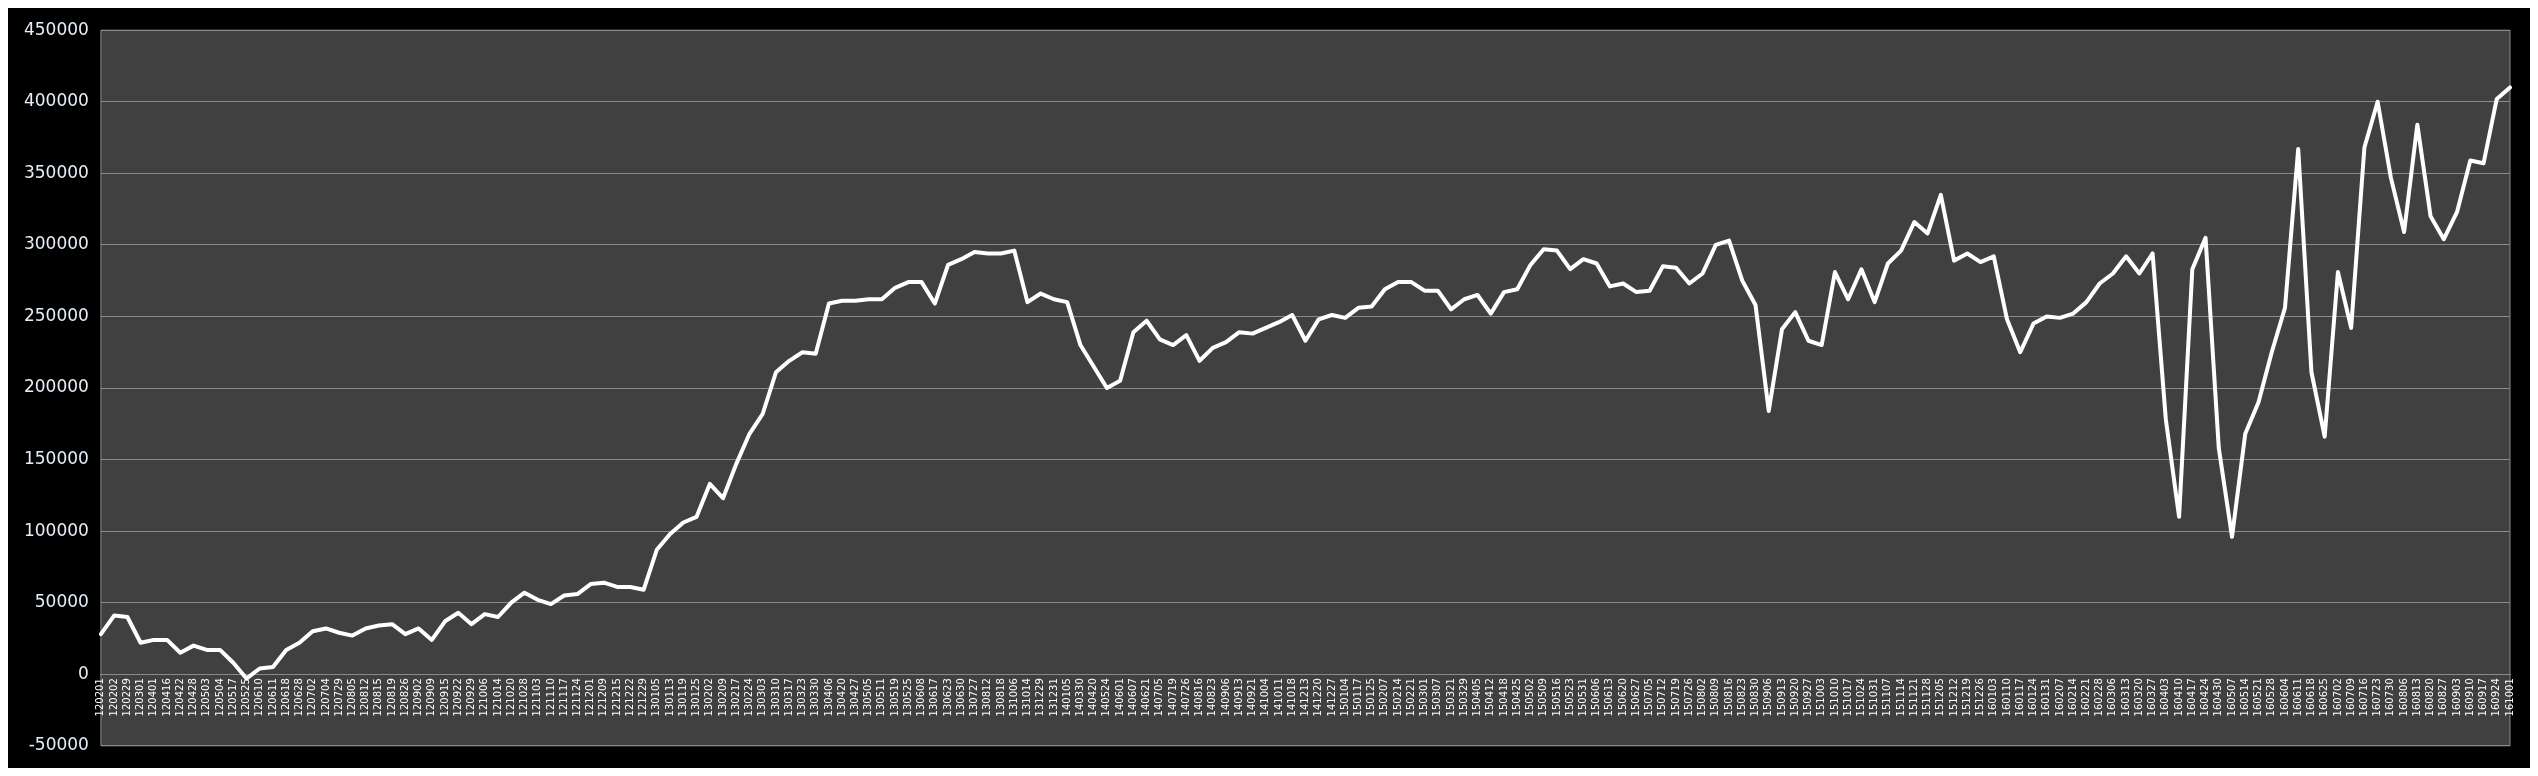  Describe the element at coordinates (1847, 697) in the screenshot. I see `x-tick-label: 151017` at that location.